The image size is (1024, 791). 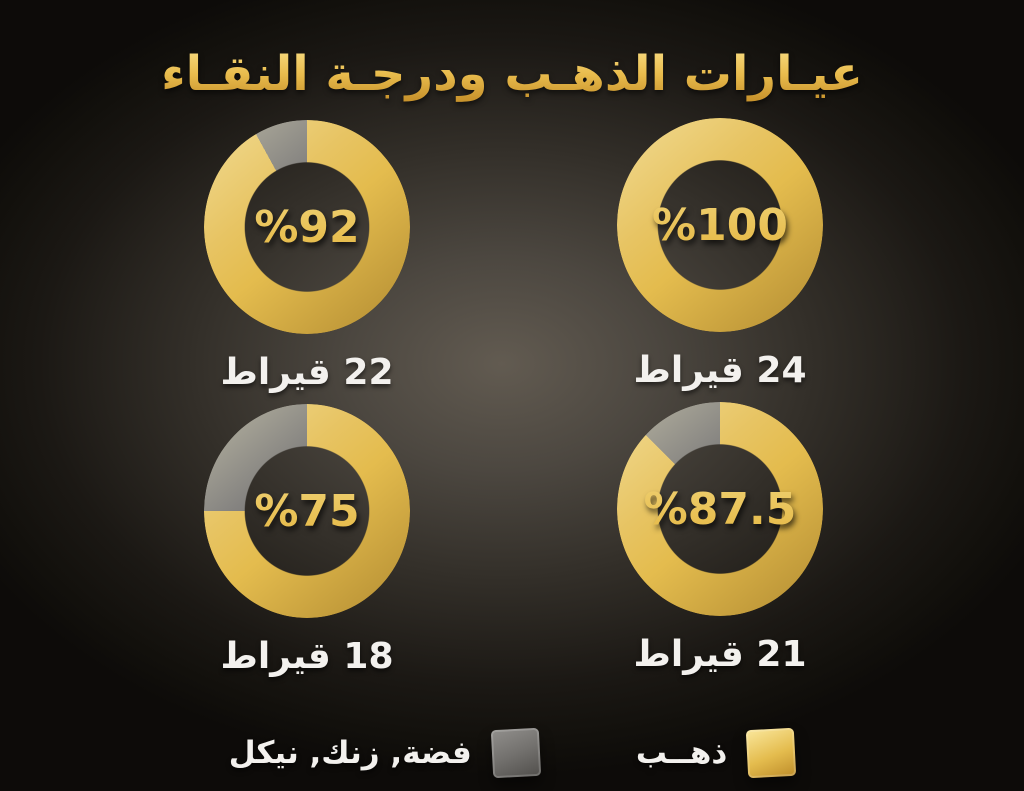 I want to click on chart-cell-21k: %87.5 21 قيراط, so click(x=720, y=538).